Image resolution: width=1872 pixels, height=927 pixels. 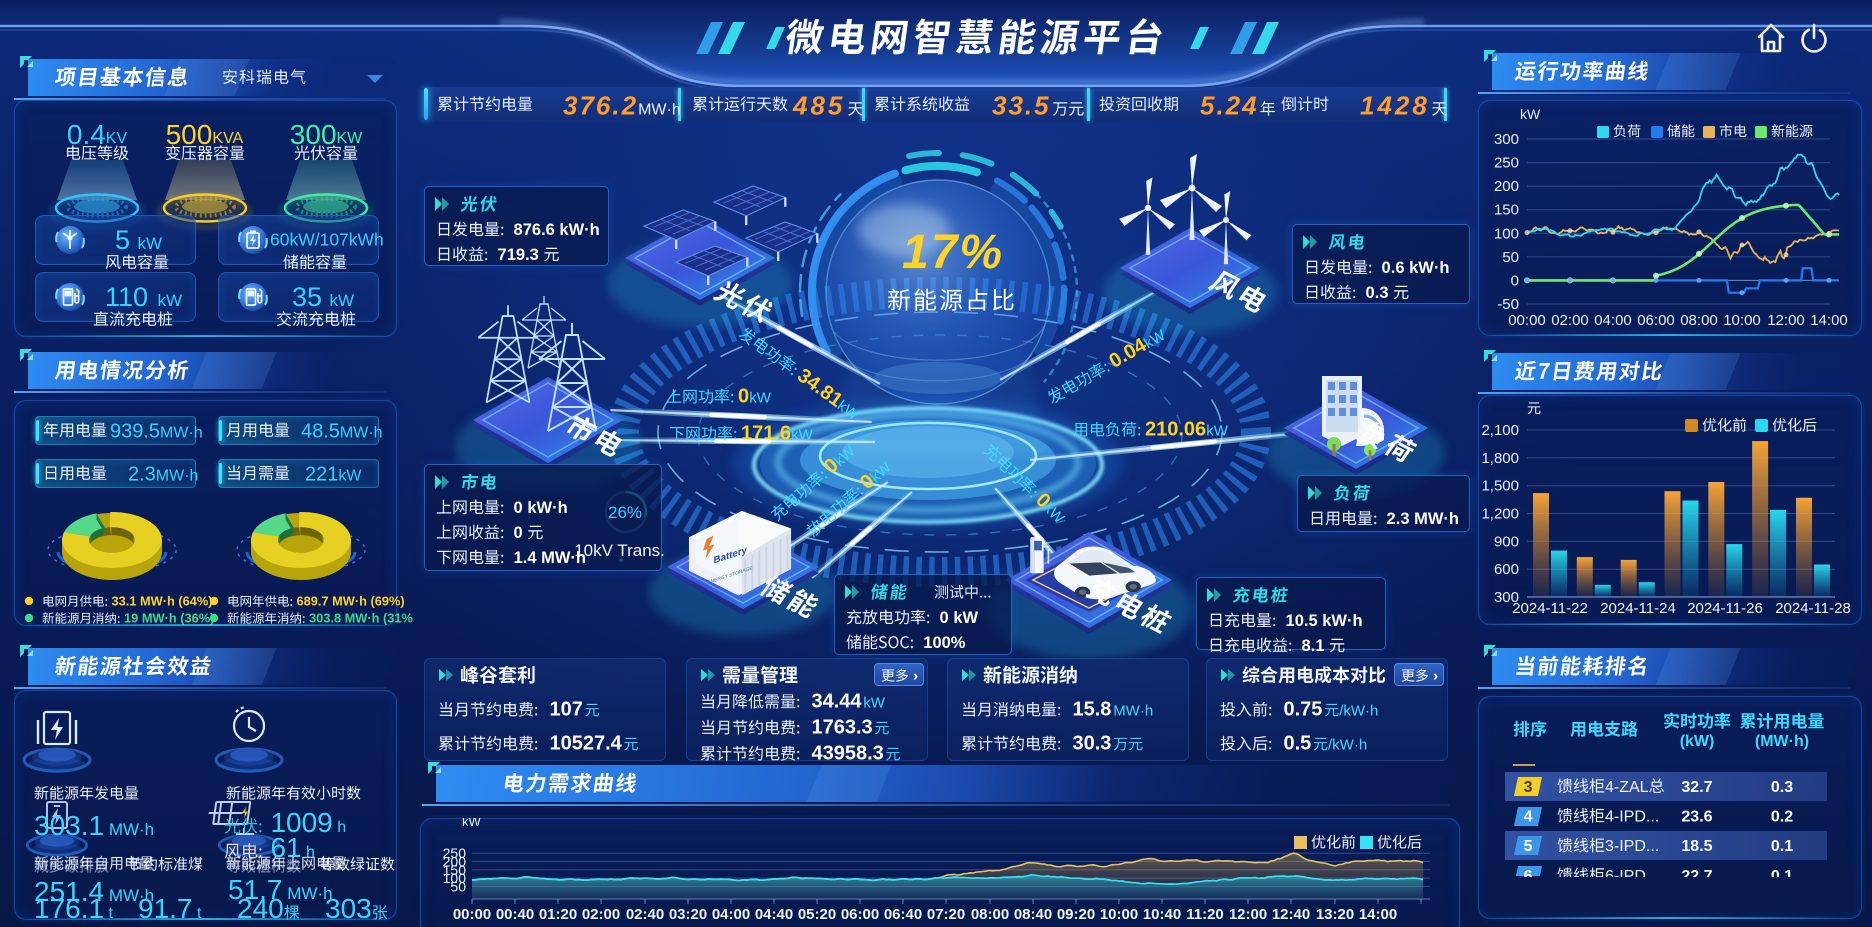 I want to click on svg-text: 2024-11-26, so click(x=1725, y=608).